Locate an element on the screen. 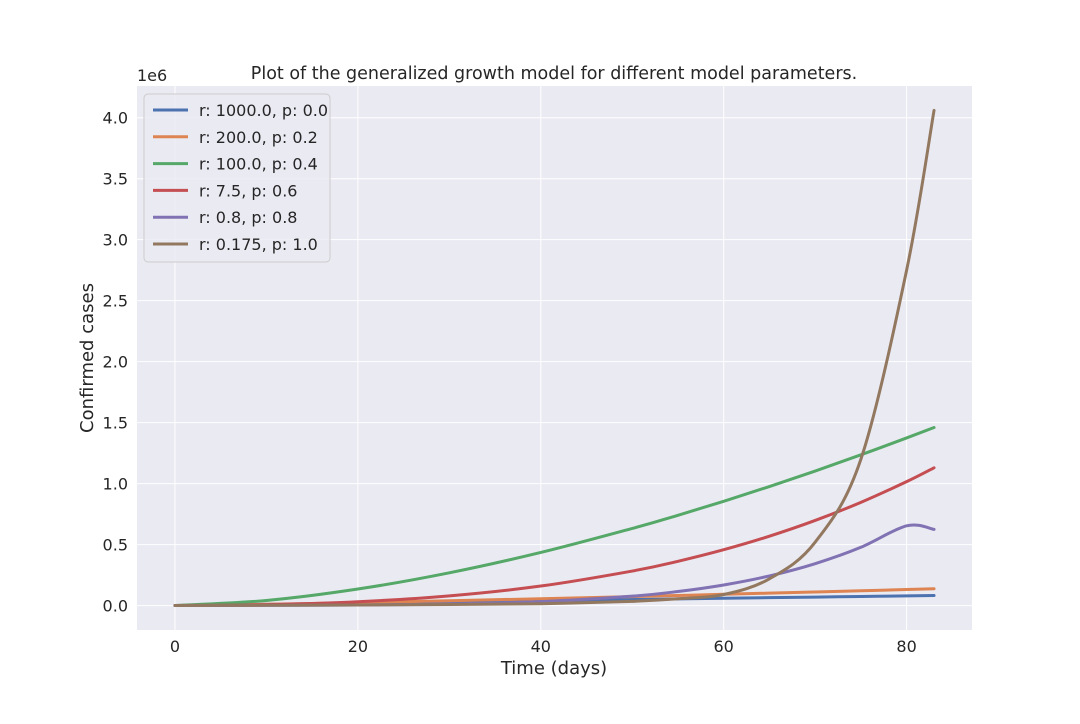 The height and width of the screenshot is (724, 1080). series-line is located at coordinates (554, 536).